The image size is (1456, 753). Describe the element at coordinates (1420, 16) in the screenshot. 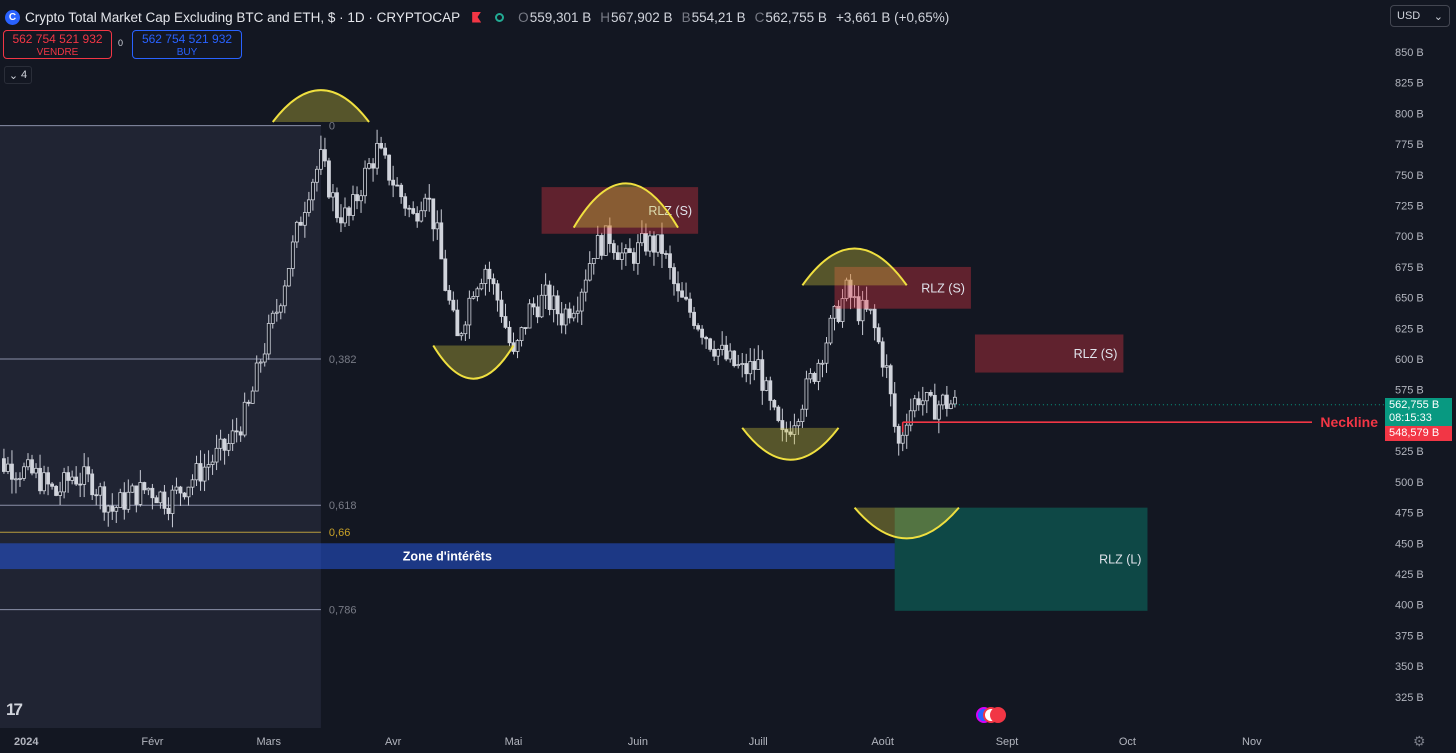

I see `currency-select: USD ⌄` at that location.